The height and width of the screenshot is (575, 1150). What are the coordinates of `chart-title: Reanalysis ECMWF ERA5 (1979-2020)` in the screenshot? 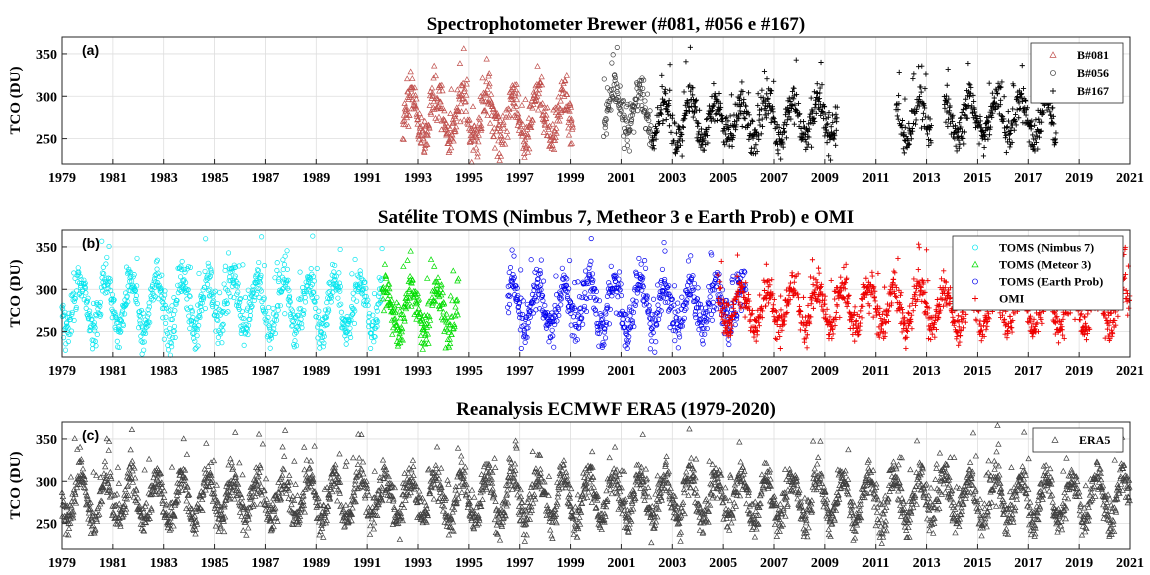 It's located at (616, 409).